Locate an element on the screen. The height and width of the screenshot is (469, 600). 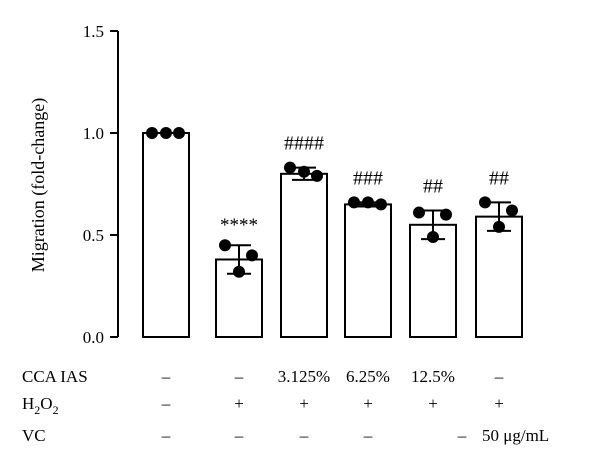
formula-part: H is located at coordinates (28, 403).